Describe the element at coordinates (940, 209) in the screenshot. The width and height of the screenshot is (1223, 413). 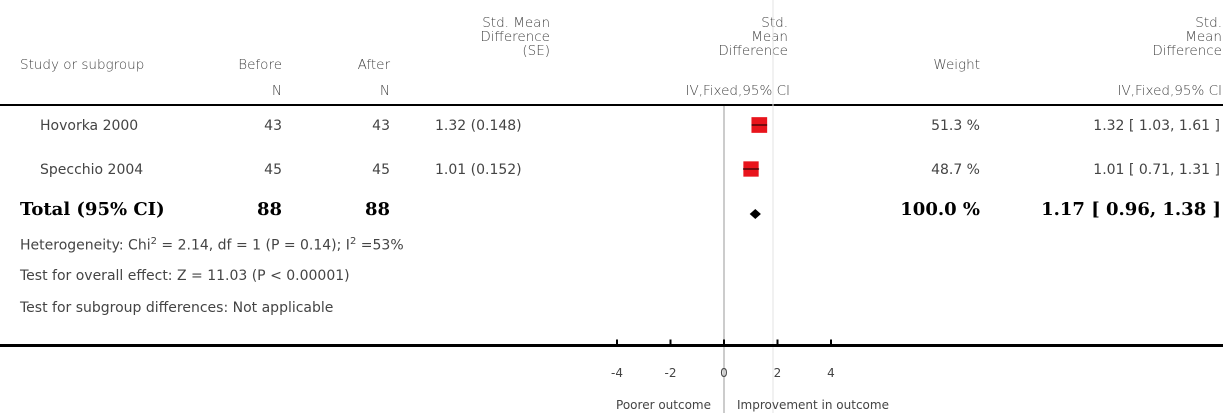
I see `total-weight: 100.0 %` at that location.